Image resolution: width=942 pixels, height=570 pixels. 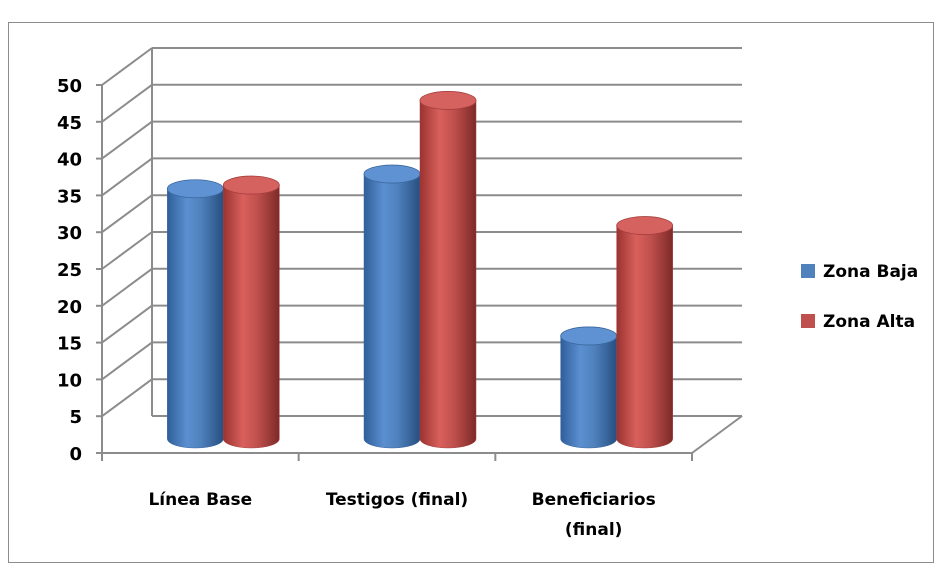 What do you see at coordinates (69, 196) in the screenshot?
I see `y-tick-label: 35` at bounding box center [69, 196].